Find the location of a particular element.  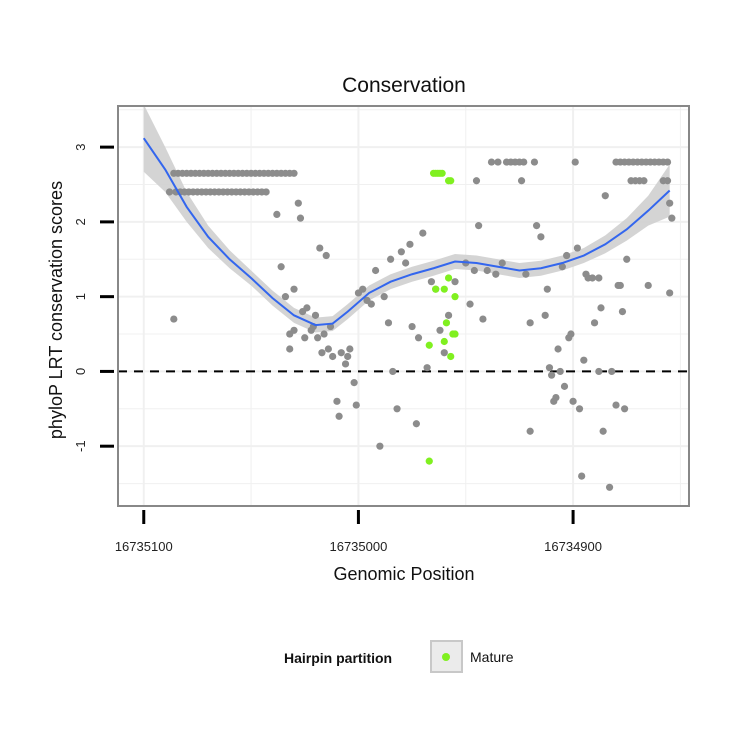

y-tick-label: 3 is located at coordinates (80, 147).